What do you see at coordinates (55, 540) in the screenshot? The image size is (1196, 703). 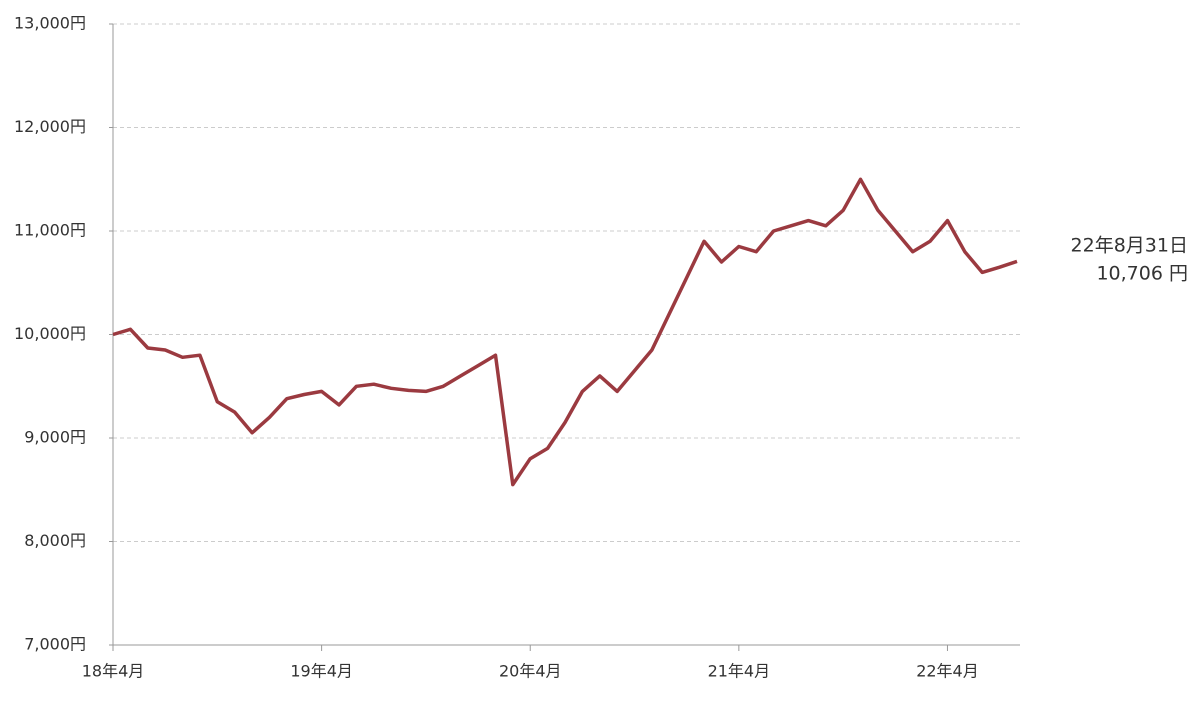 I see `y-tick-label: 8,000円` at bounding box center [55, 540].